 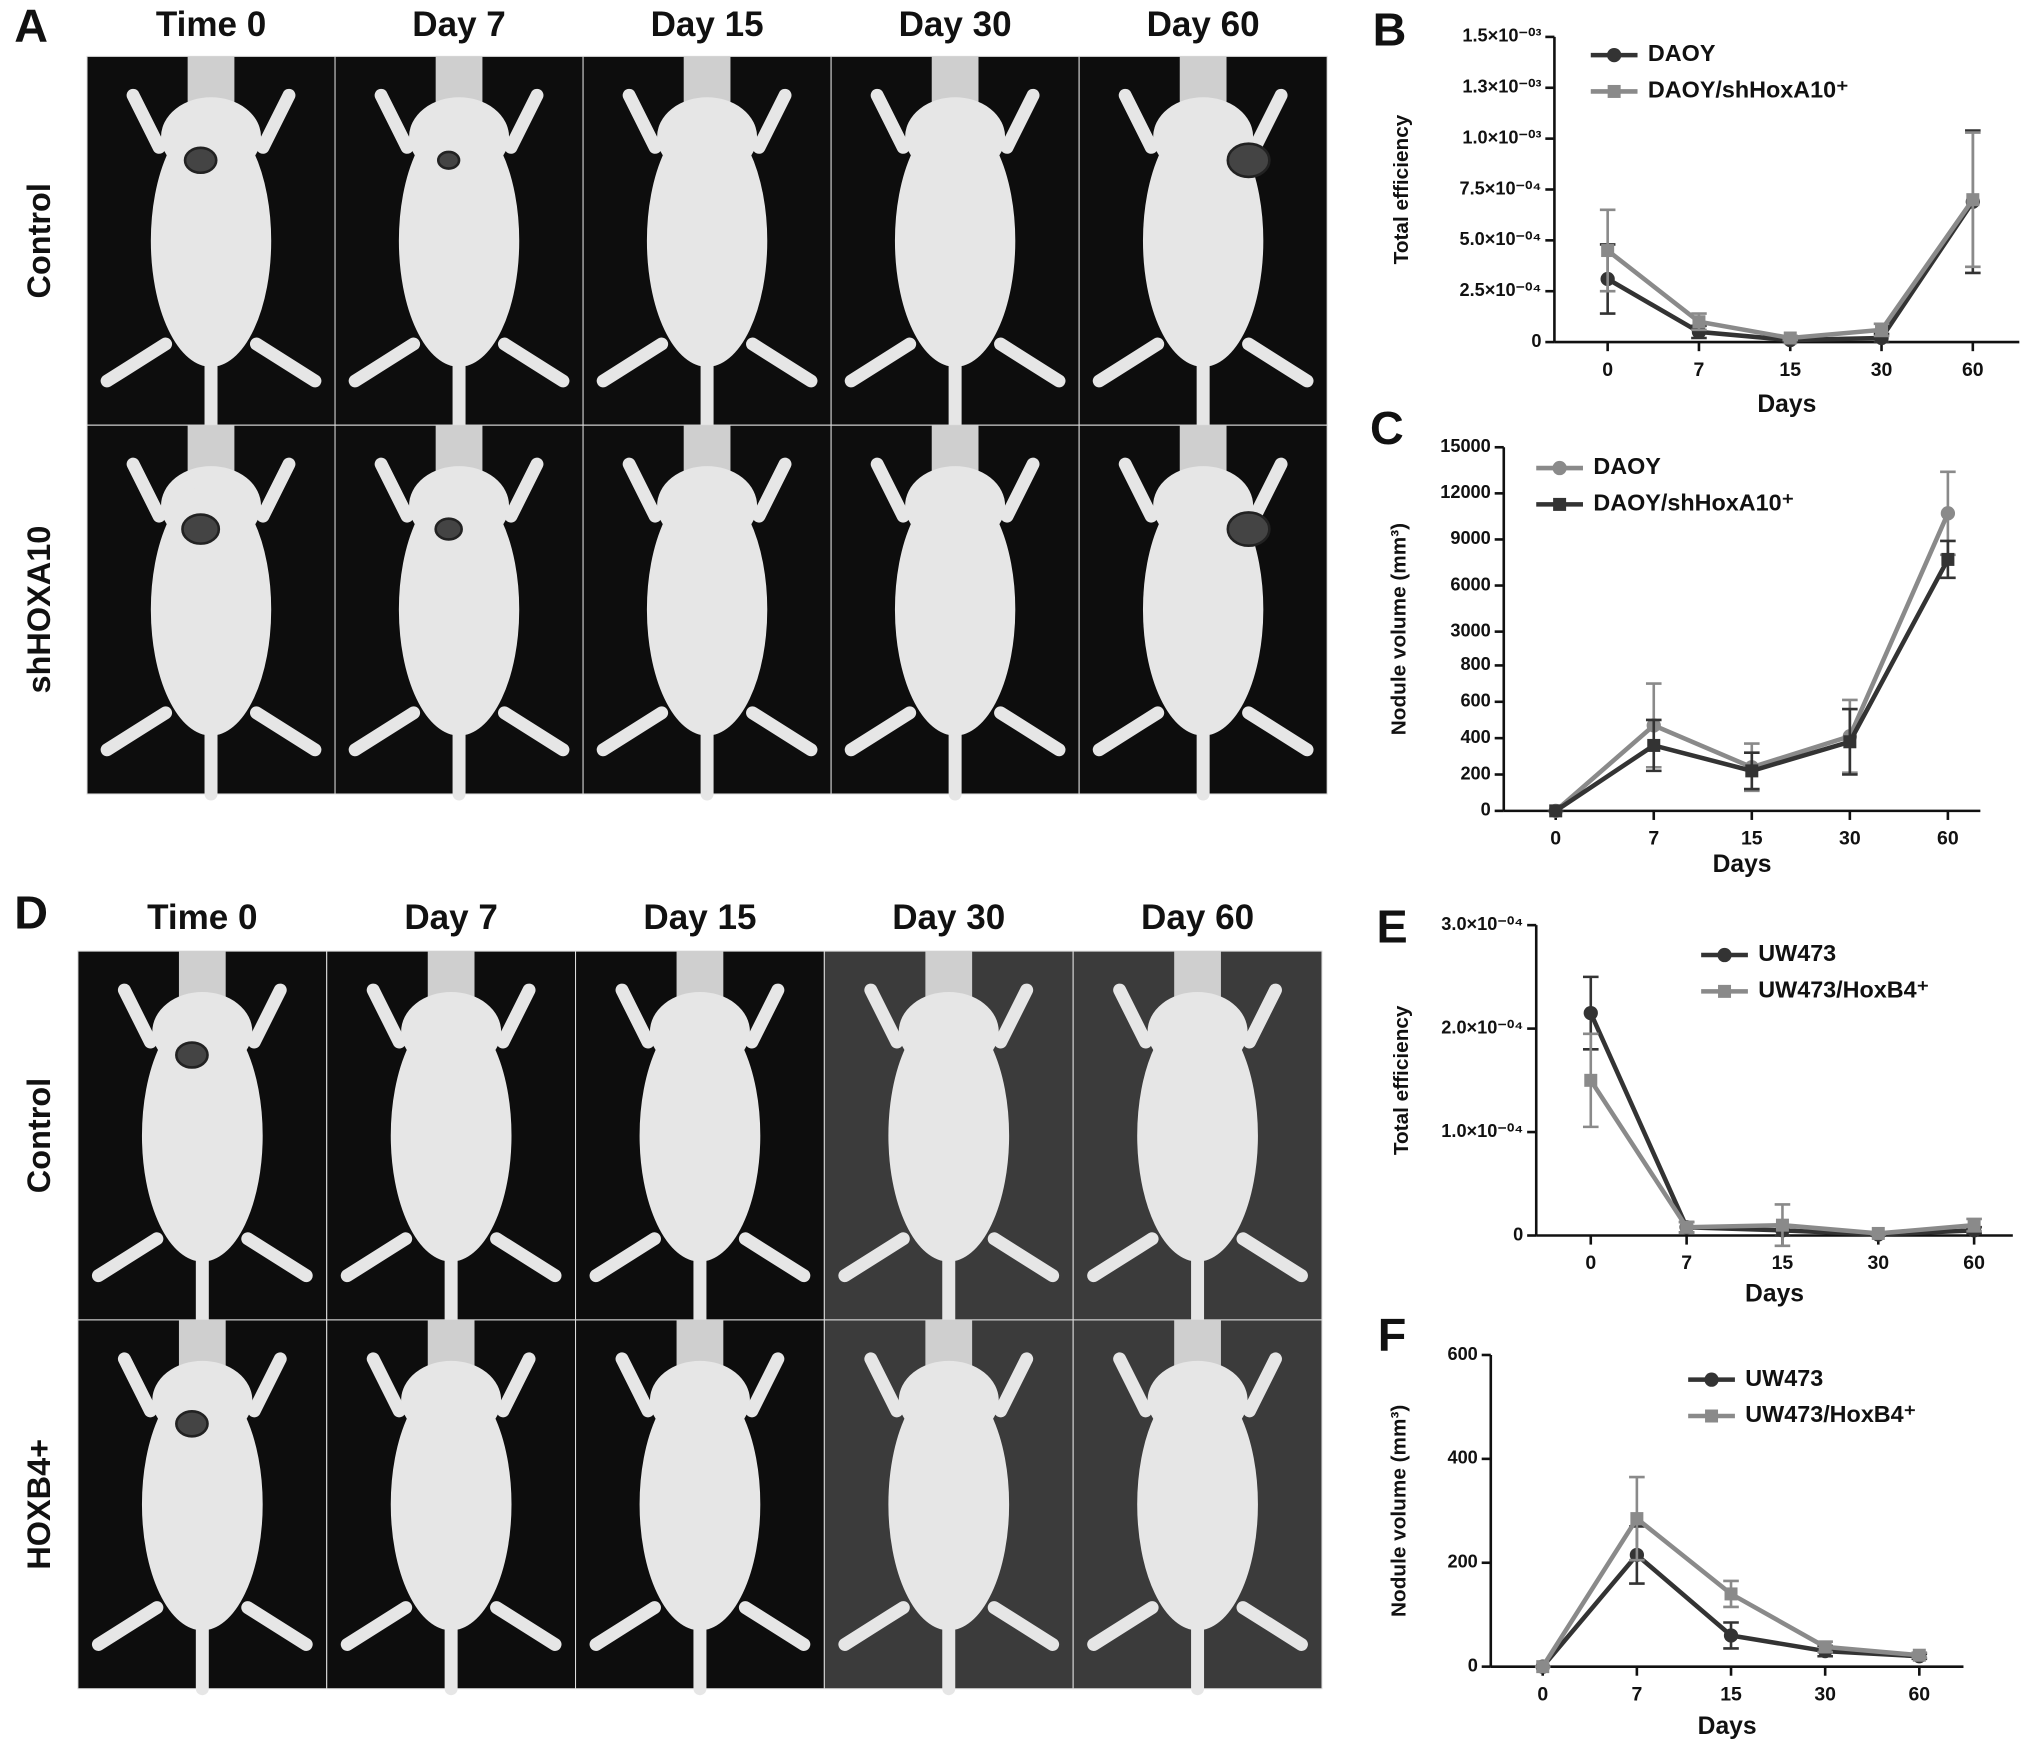 What do you see at coordinates (39, 610) in the screenshot?
I see `row-label: shHOXA10` at bounding box center [39, 610].